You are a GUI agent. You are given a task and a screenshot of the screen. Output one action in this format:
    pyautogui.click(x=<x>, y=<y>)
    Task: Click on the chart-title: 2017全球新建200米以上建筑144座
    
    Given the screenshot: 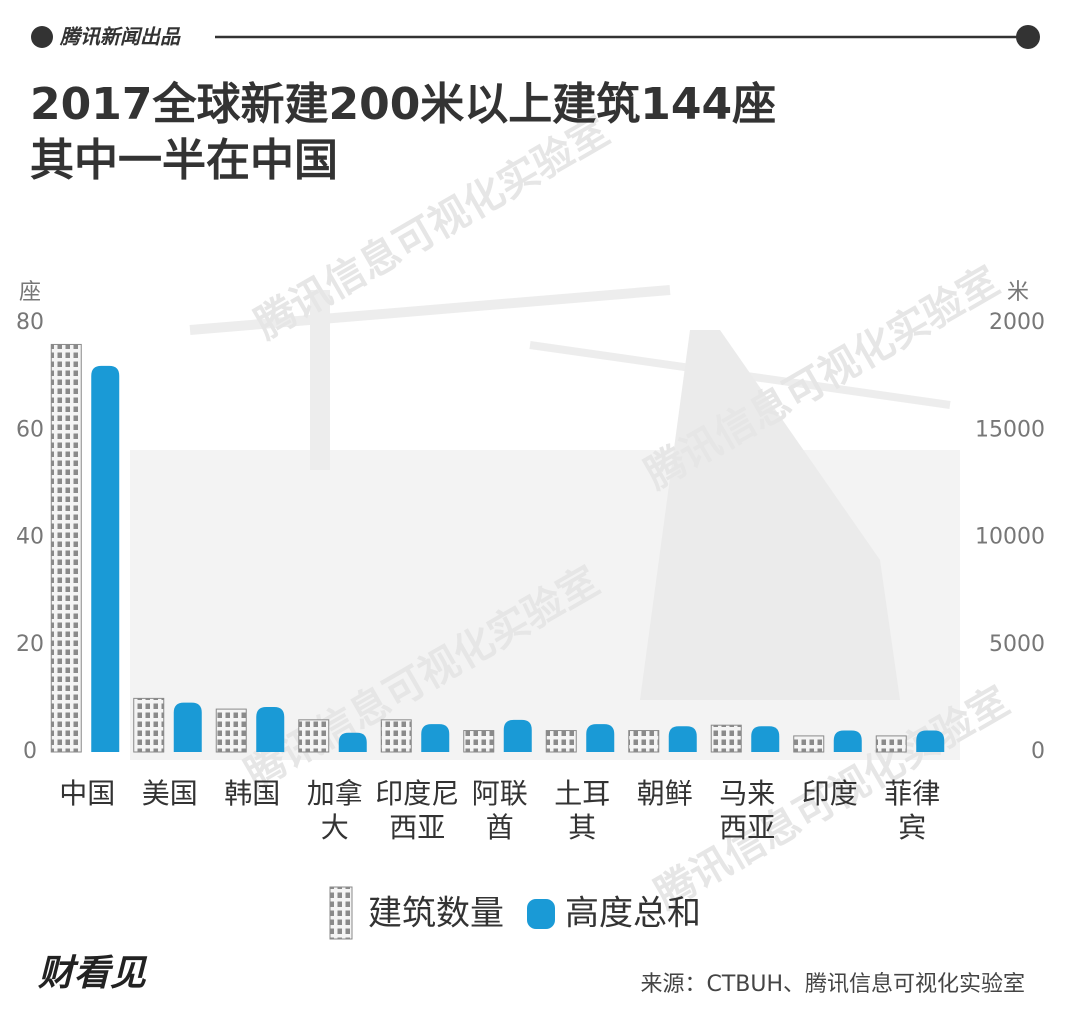 What is the action you would take?
    pyautogui.click(x=403, y=104)
    